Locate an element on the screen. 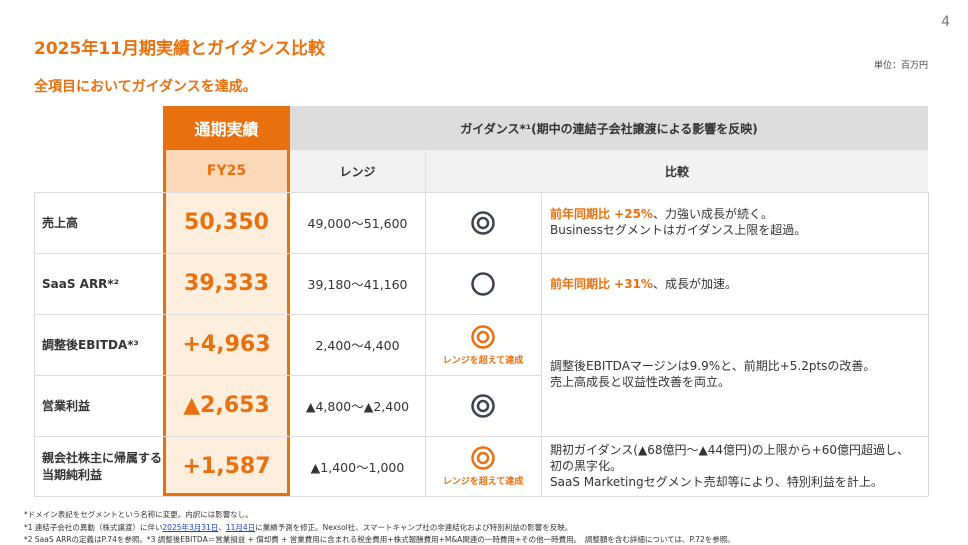 The image size is (968, 545). unit-label: 単位：百万円 is located at coordinates (900, 66).